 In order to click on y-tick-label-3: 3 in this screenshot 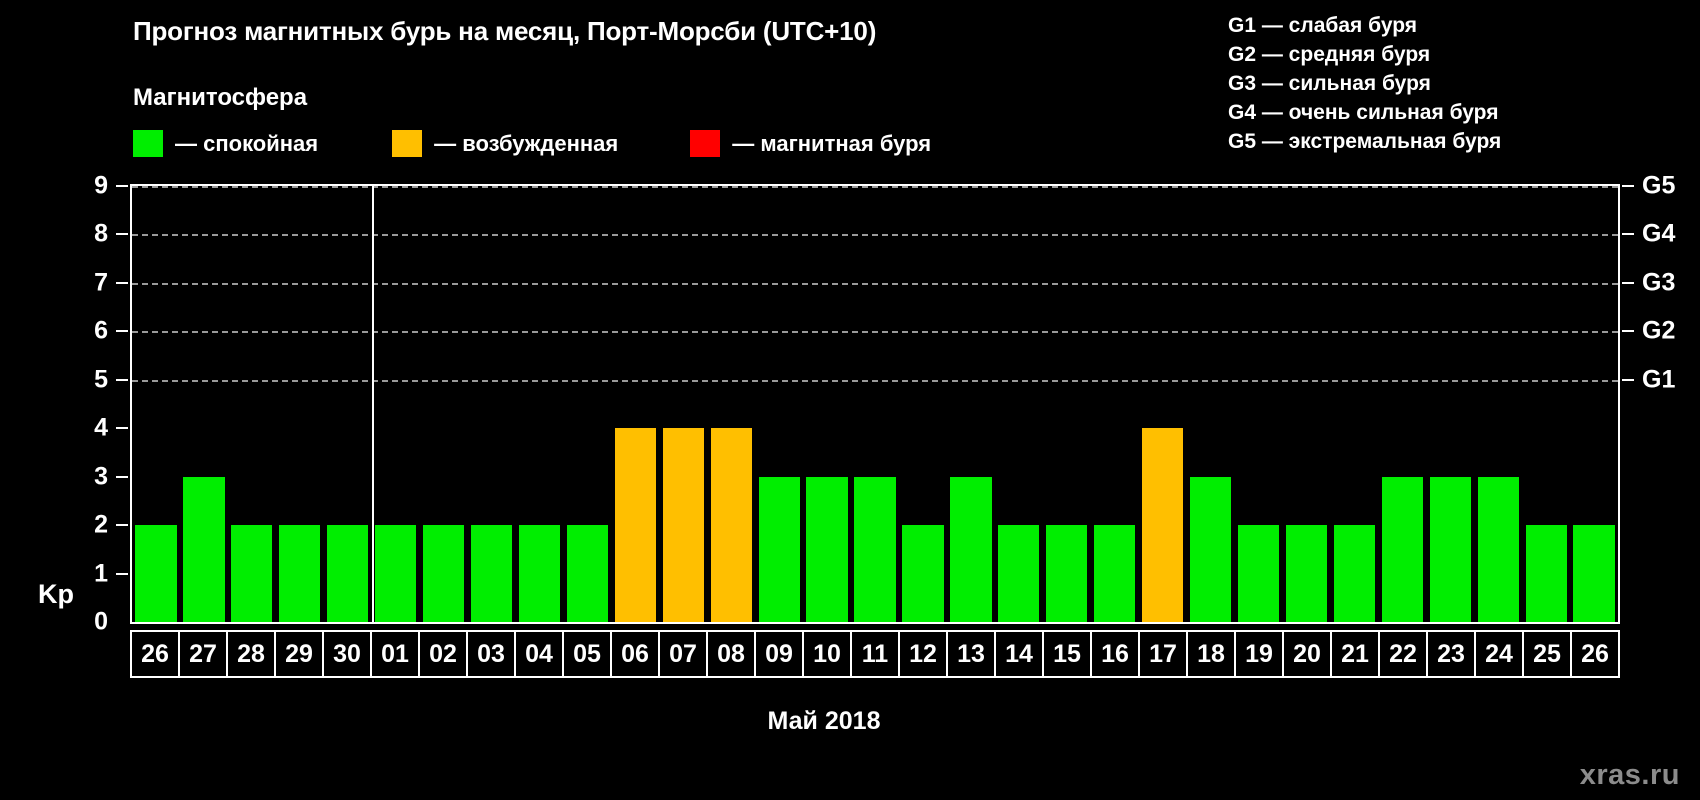, I will do `click(101, 476)`.